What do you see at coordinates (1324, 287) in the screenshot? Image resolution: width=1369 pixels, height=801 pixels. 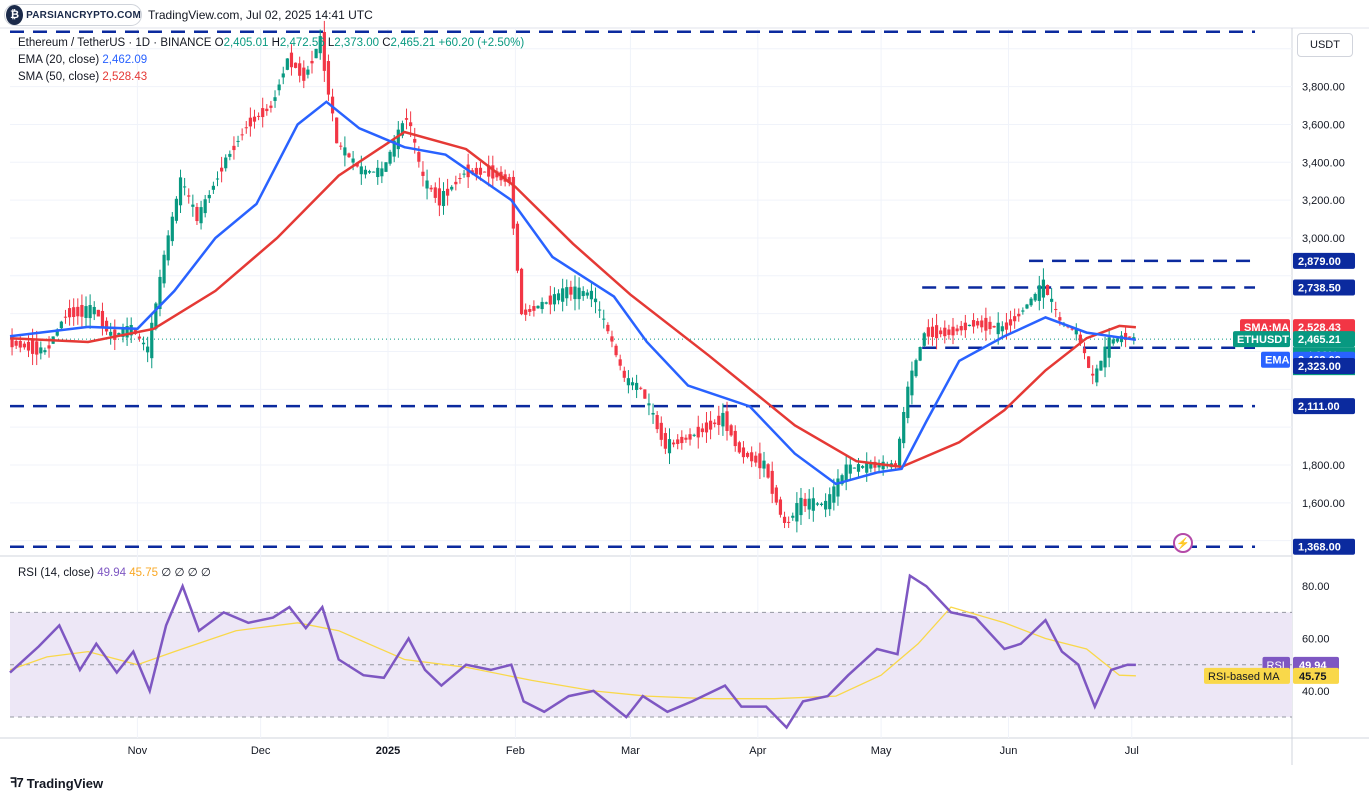 I see `level-tag-bg` at bounding box center [1324, 287].